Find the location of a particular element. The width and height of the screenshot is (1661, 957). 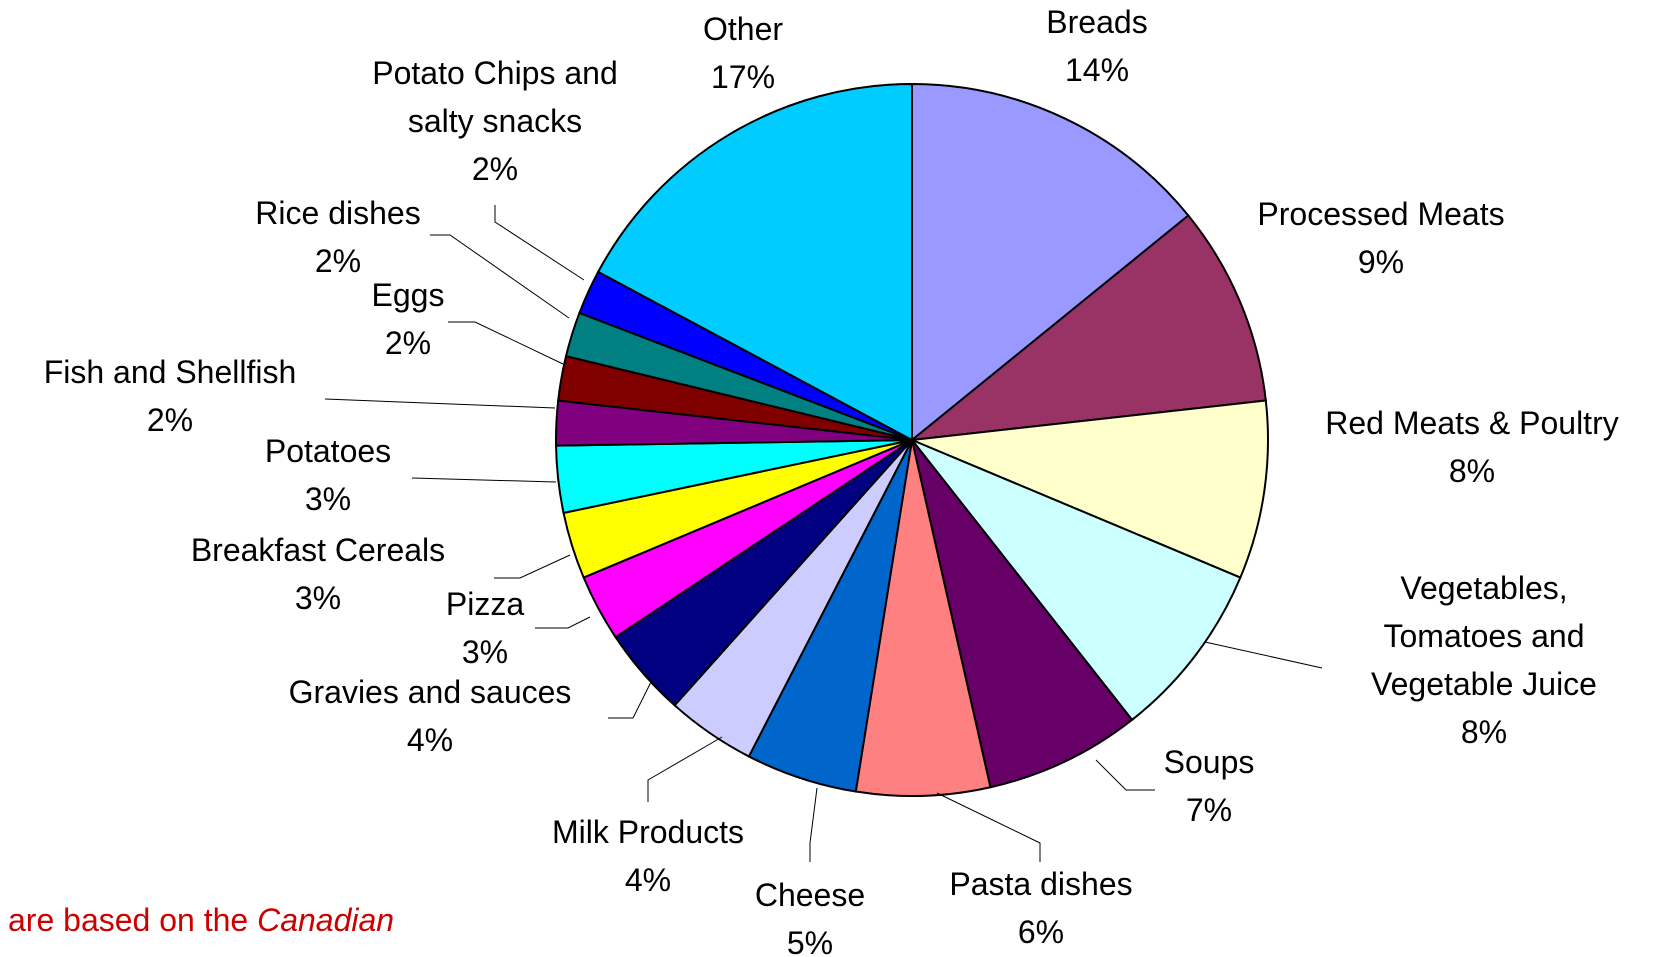

slice-label: Pizza 3% is located at coordinates (485, 628).